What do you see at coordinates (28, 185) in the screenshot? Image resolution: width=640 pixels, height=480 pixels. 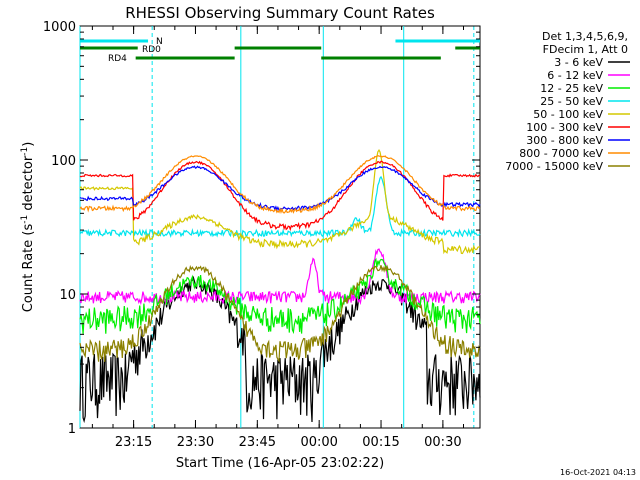 I see `y-axis-label-part2: detector` at bounding box center [28, 185].